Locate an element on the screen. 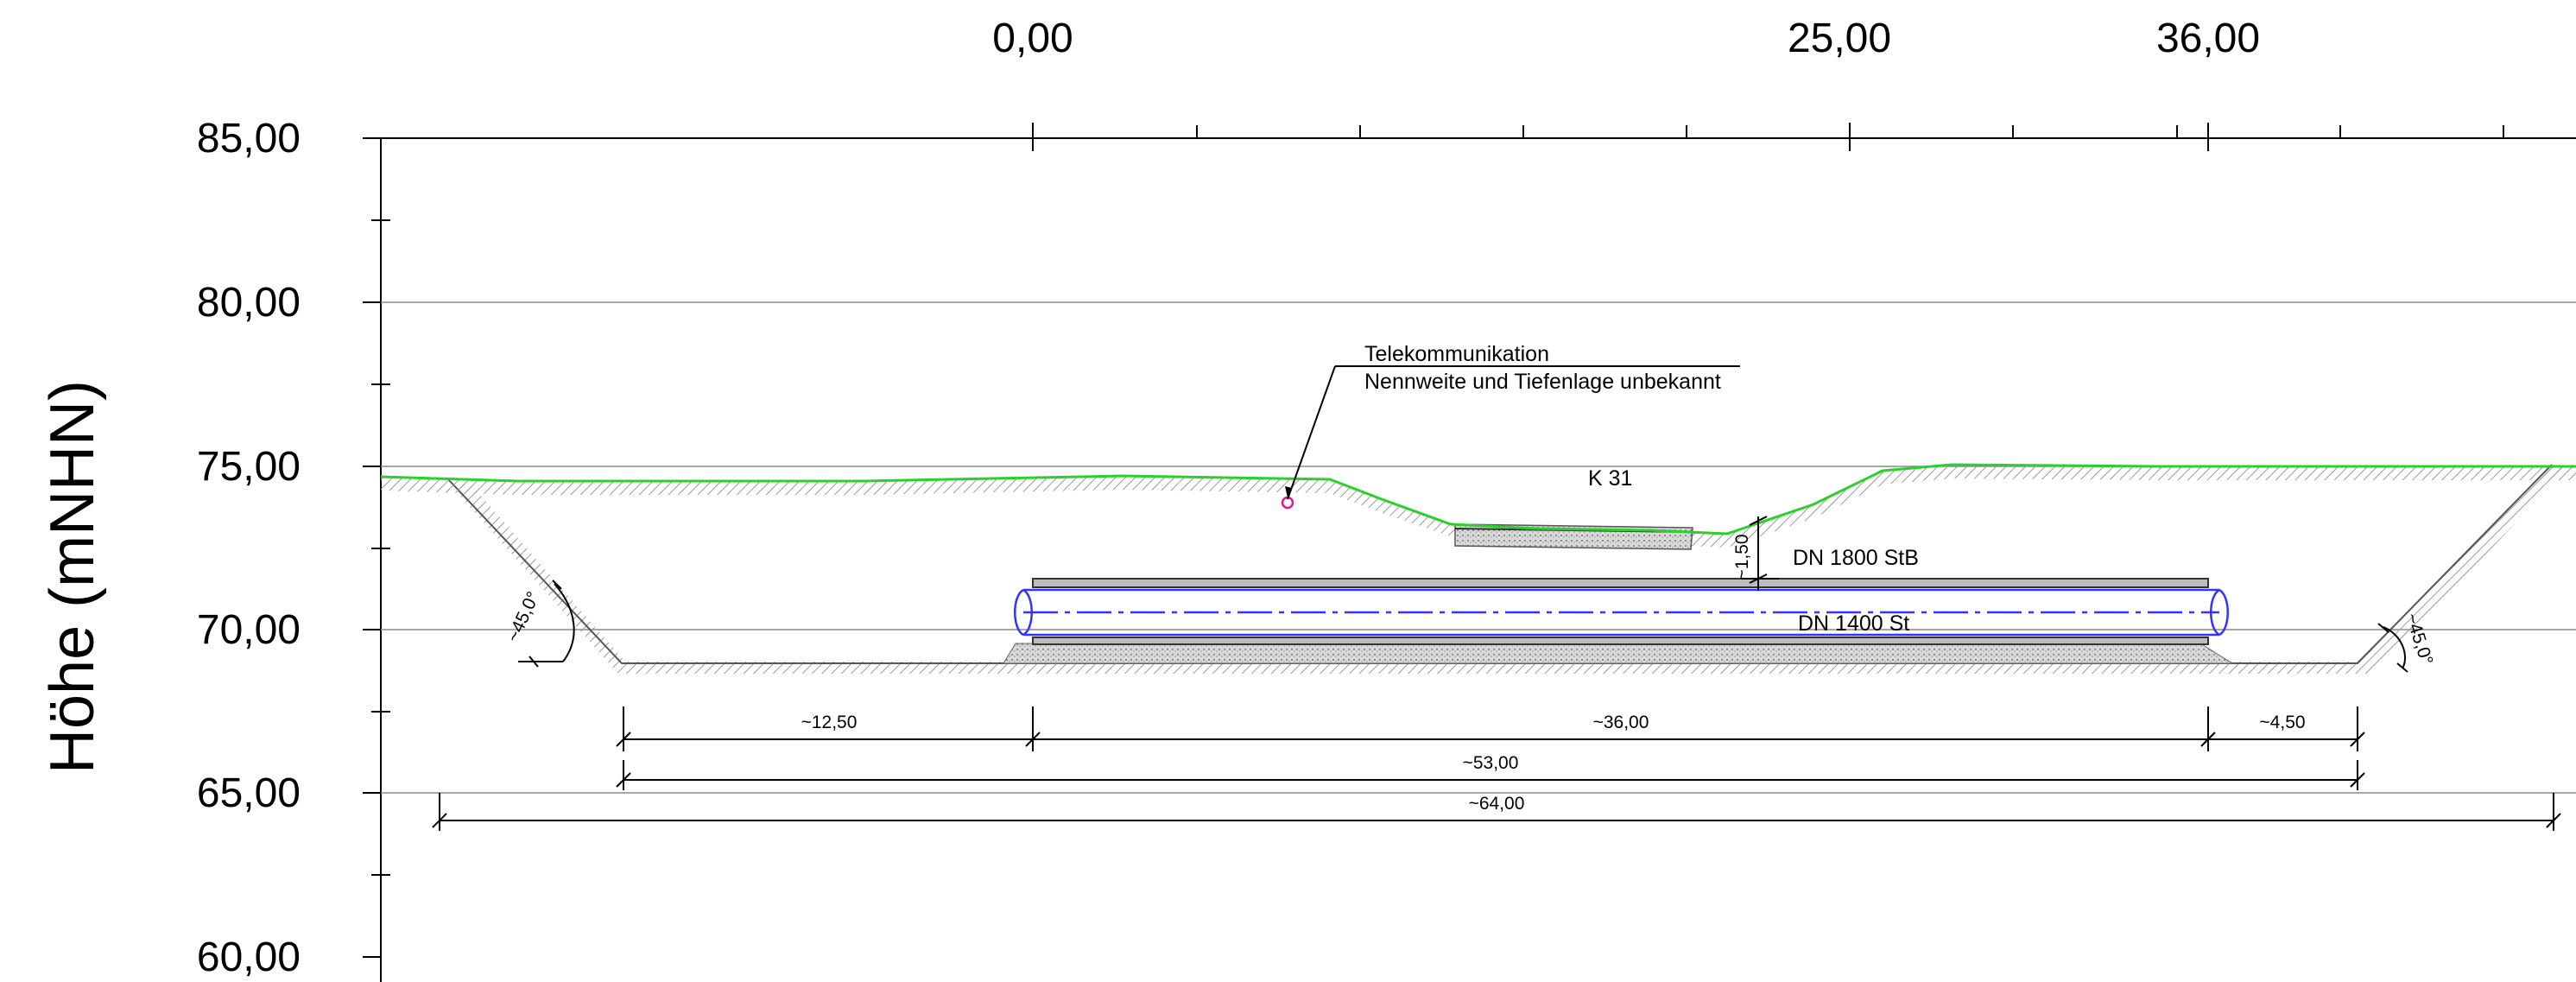 Image resolution: width=2576 pixels, height=982 pixels. slope-angle-left is located at coordinates (546, 624).